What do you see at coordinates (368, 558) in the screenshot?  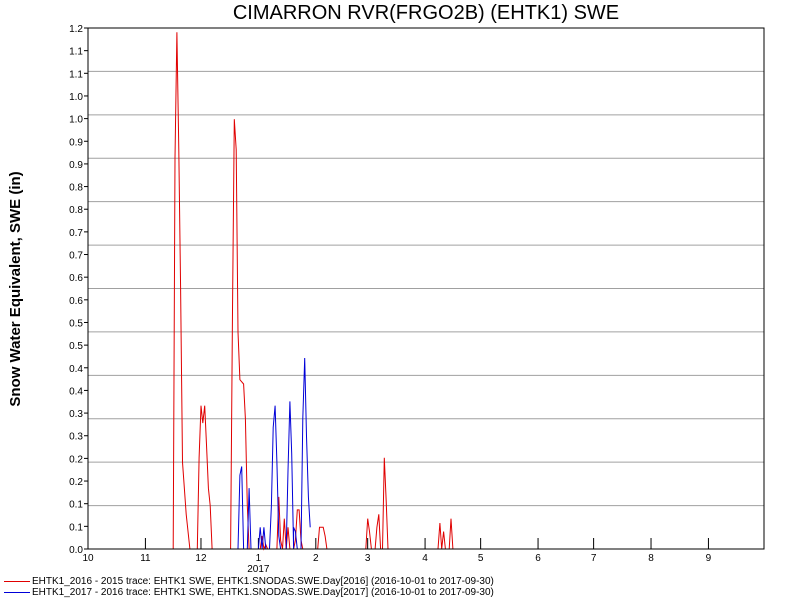 I see `x-tick-label: 3` at bounding box center [368, 558].